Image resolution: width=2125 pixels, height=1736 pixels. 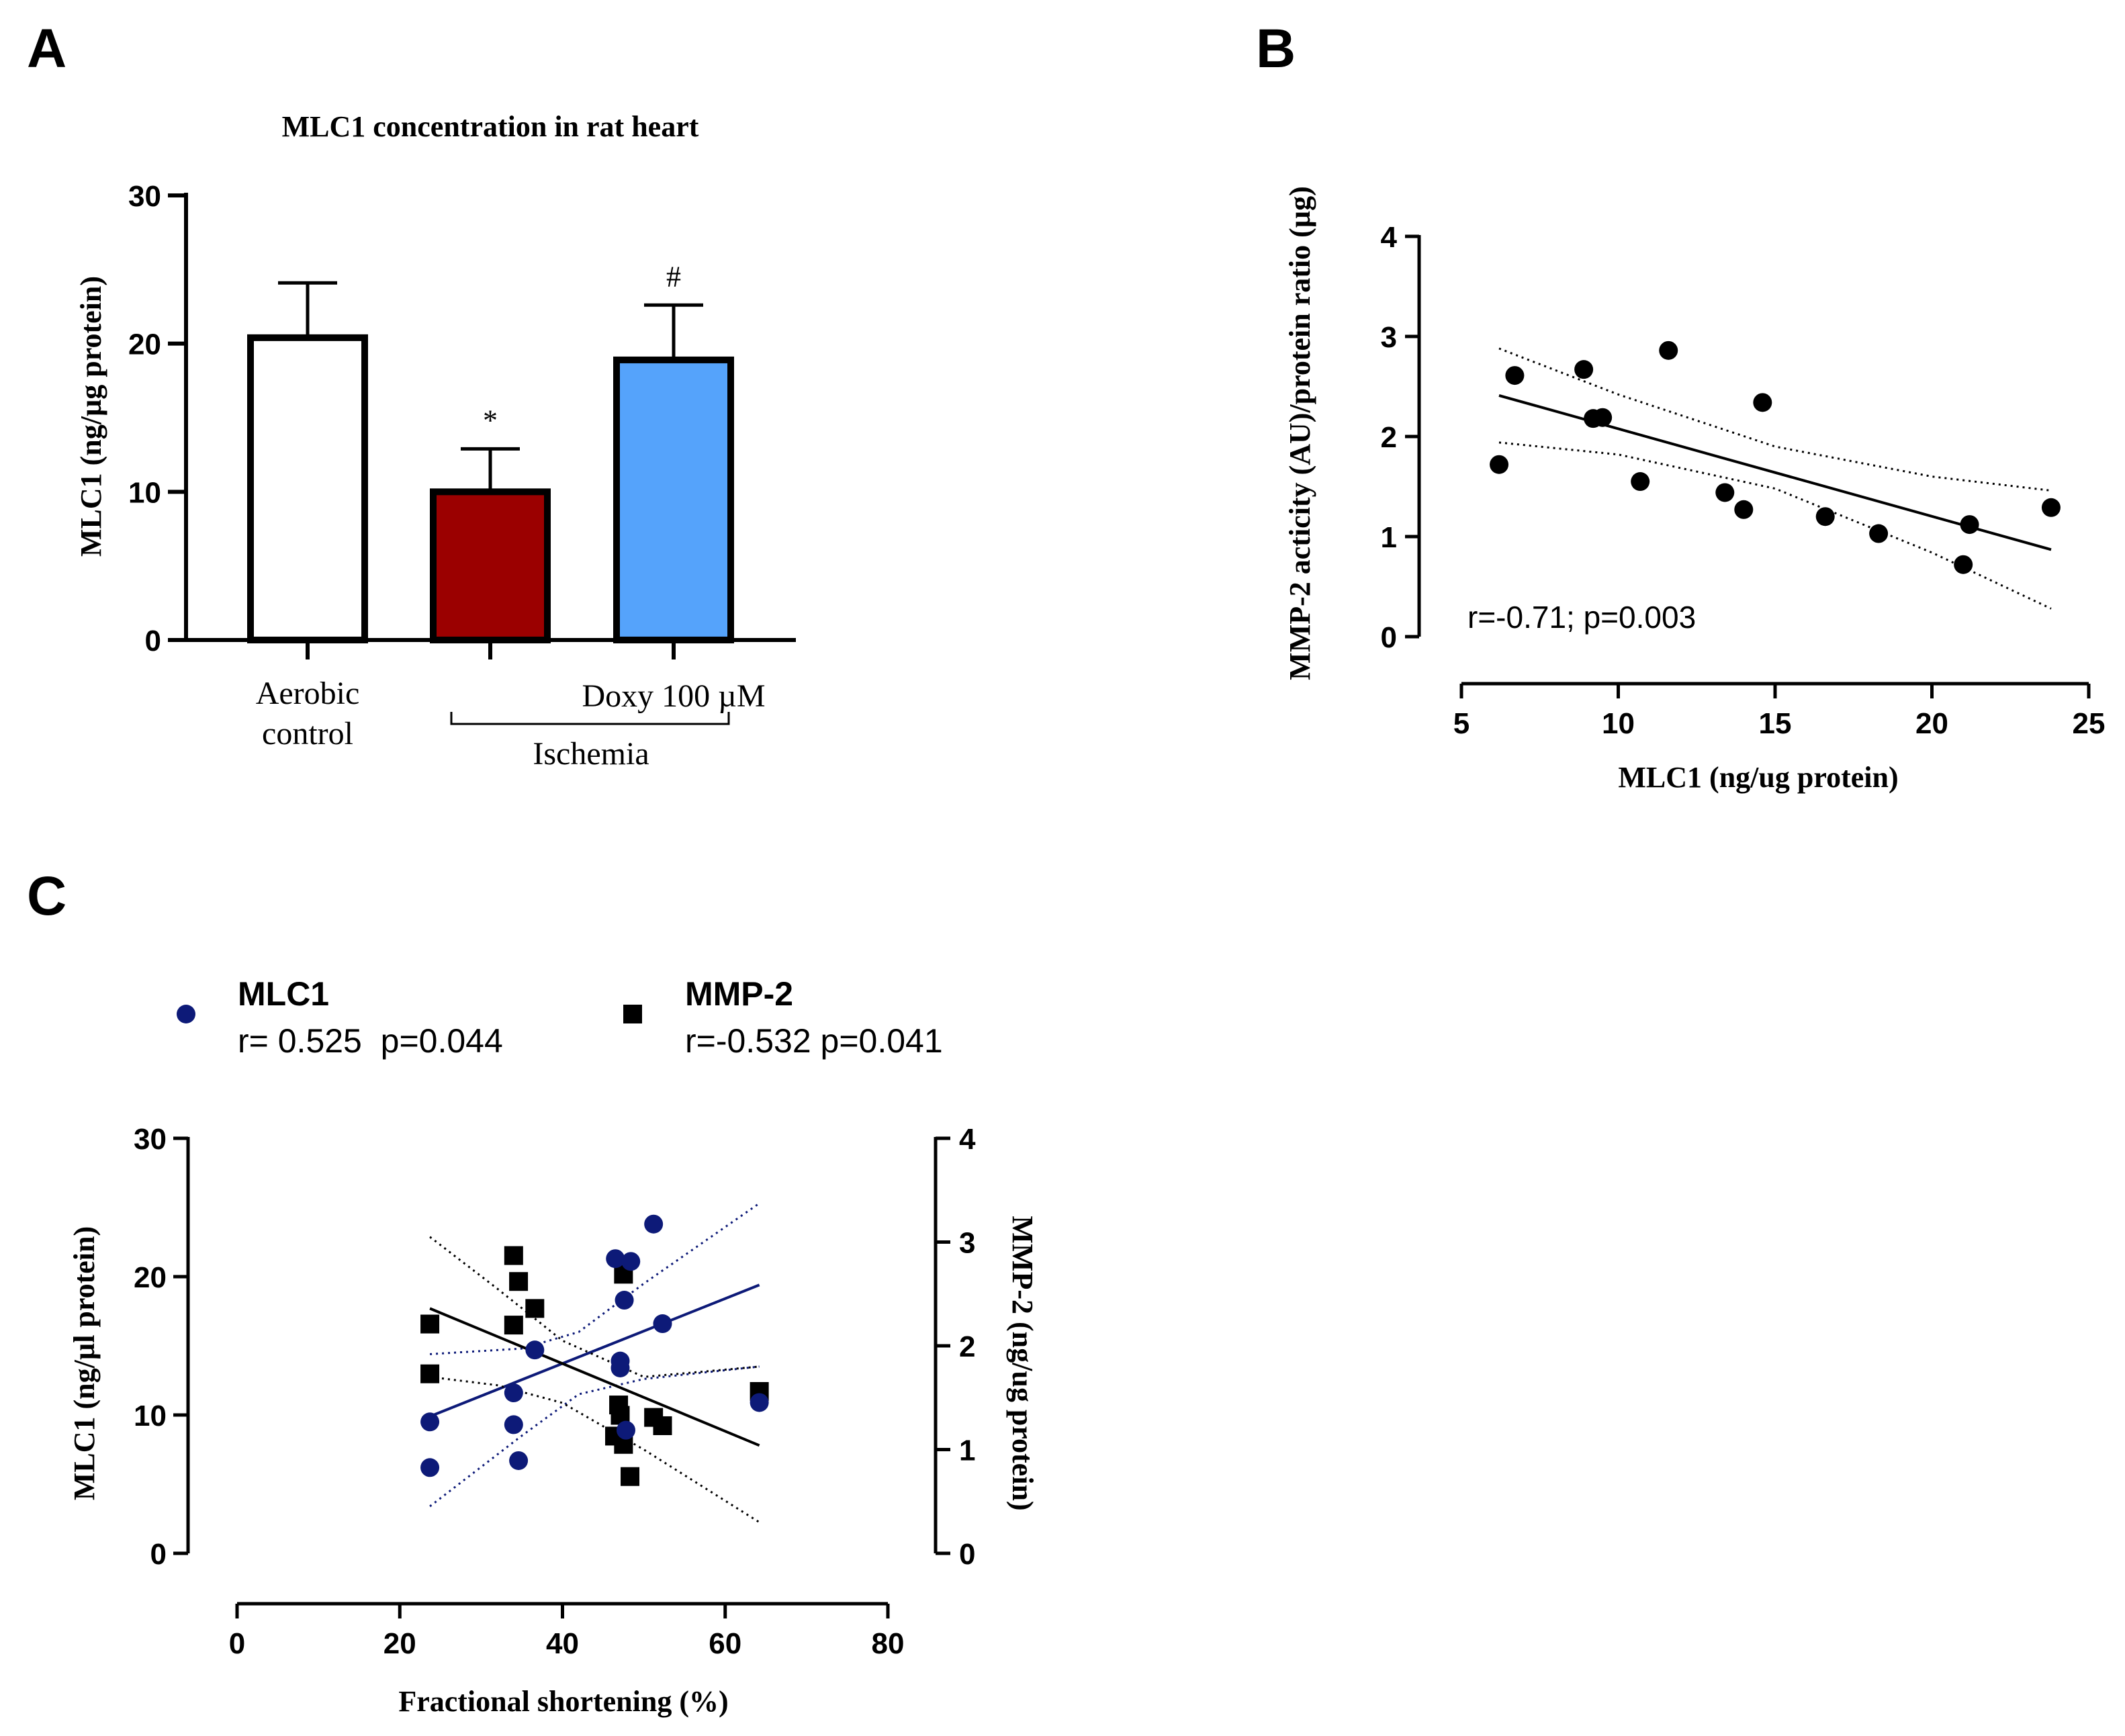 I want to click on panel-a-y-tick-label: 30, so click(x=144, y=196).